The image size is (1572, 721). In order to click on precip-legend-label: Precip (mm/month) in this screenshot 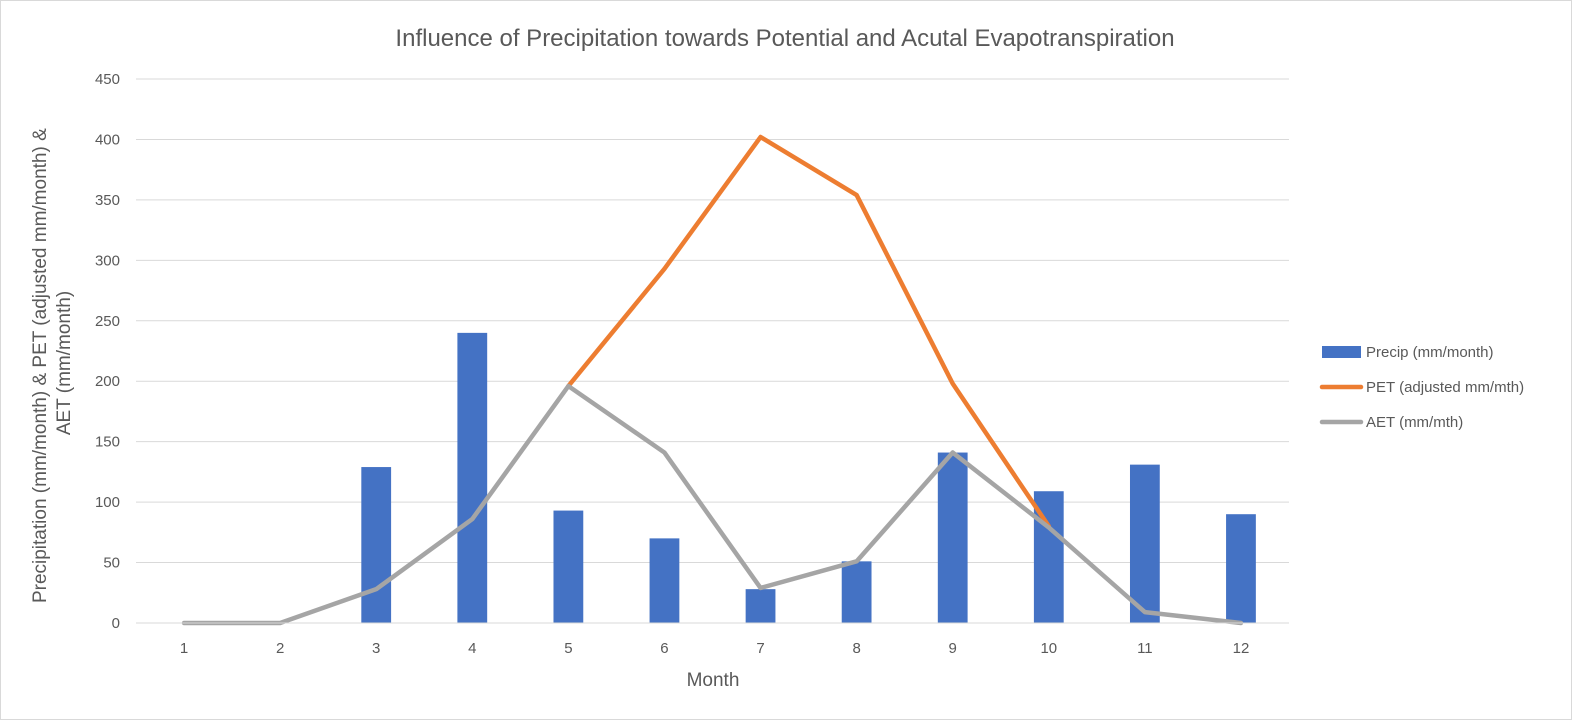, I will do `click(1430, 352)`.